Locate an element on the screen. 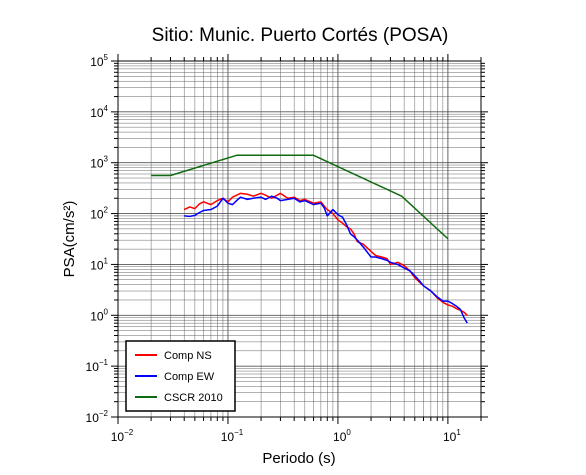 The width and height of the screenshot is (586, 475). y-tick-label: 10² is located at coordinates (99, 214).